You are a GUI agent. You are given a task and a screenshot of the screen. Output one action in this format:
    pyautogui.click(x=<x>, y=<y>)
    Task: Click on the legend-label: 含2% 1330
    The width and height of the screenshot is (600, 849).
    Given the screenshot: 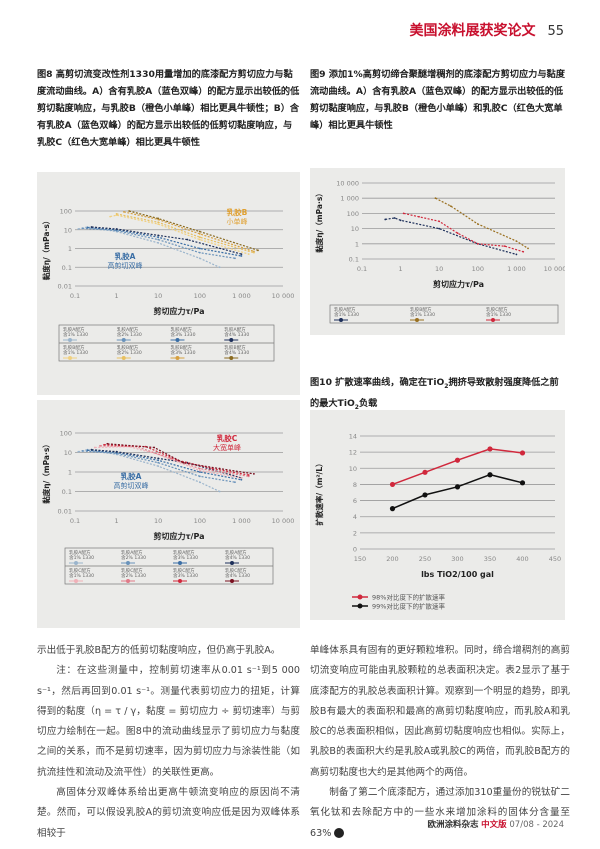 What is the action you would take?
    pyautogui.click(x=129, y=352)
    